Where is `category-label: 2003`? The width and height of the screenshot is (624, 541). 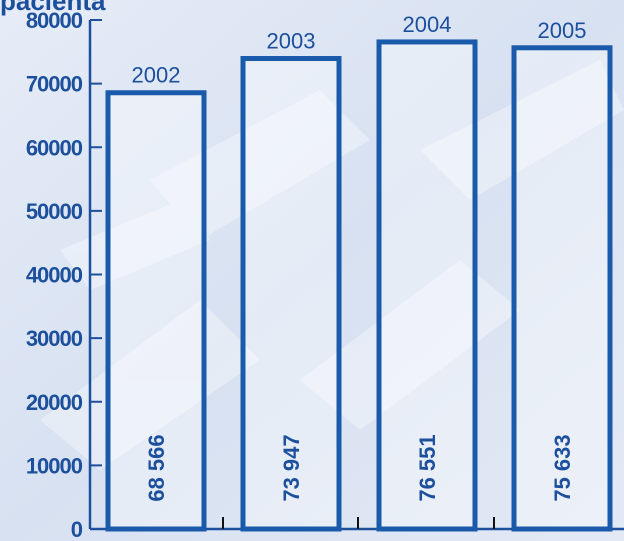 category-label: 2003 is located at coordinates (291, 41).